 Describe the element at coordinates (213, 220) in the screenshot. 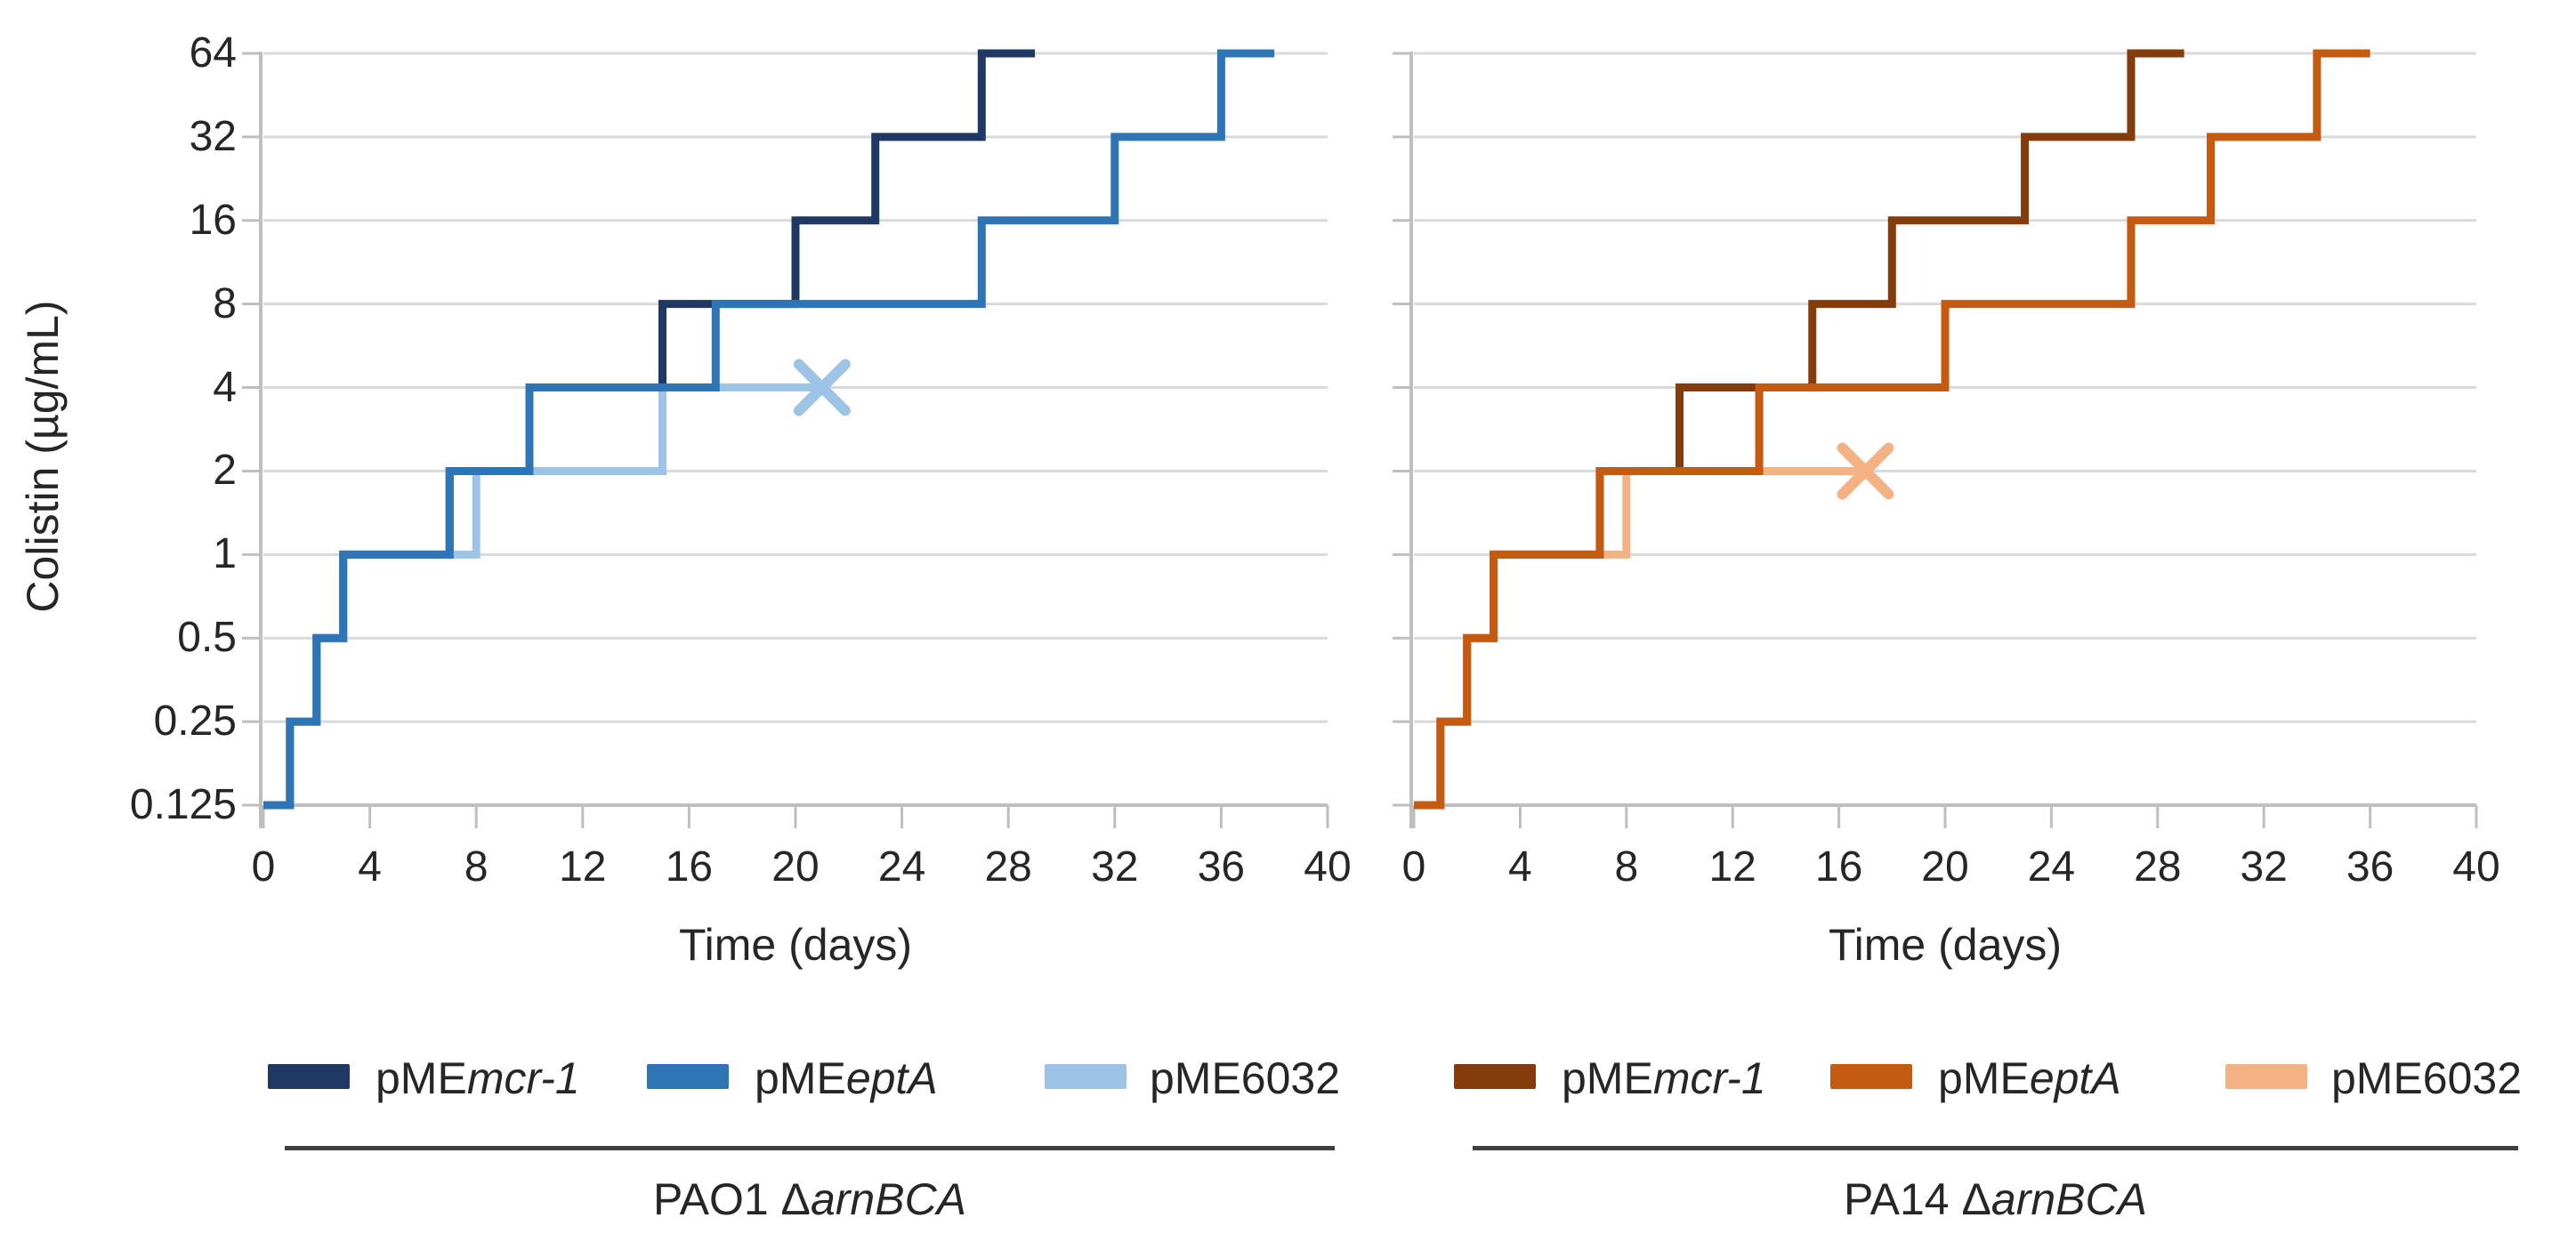

I see `y-tick-label: 16` at that location.